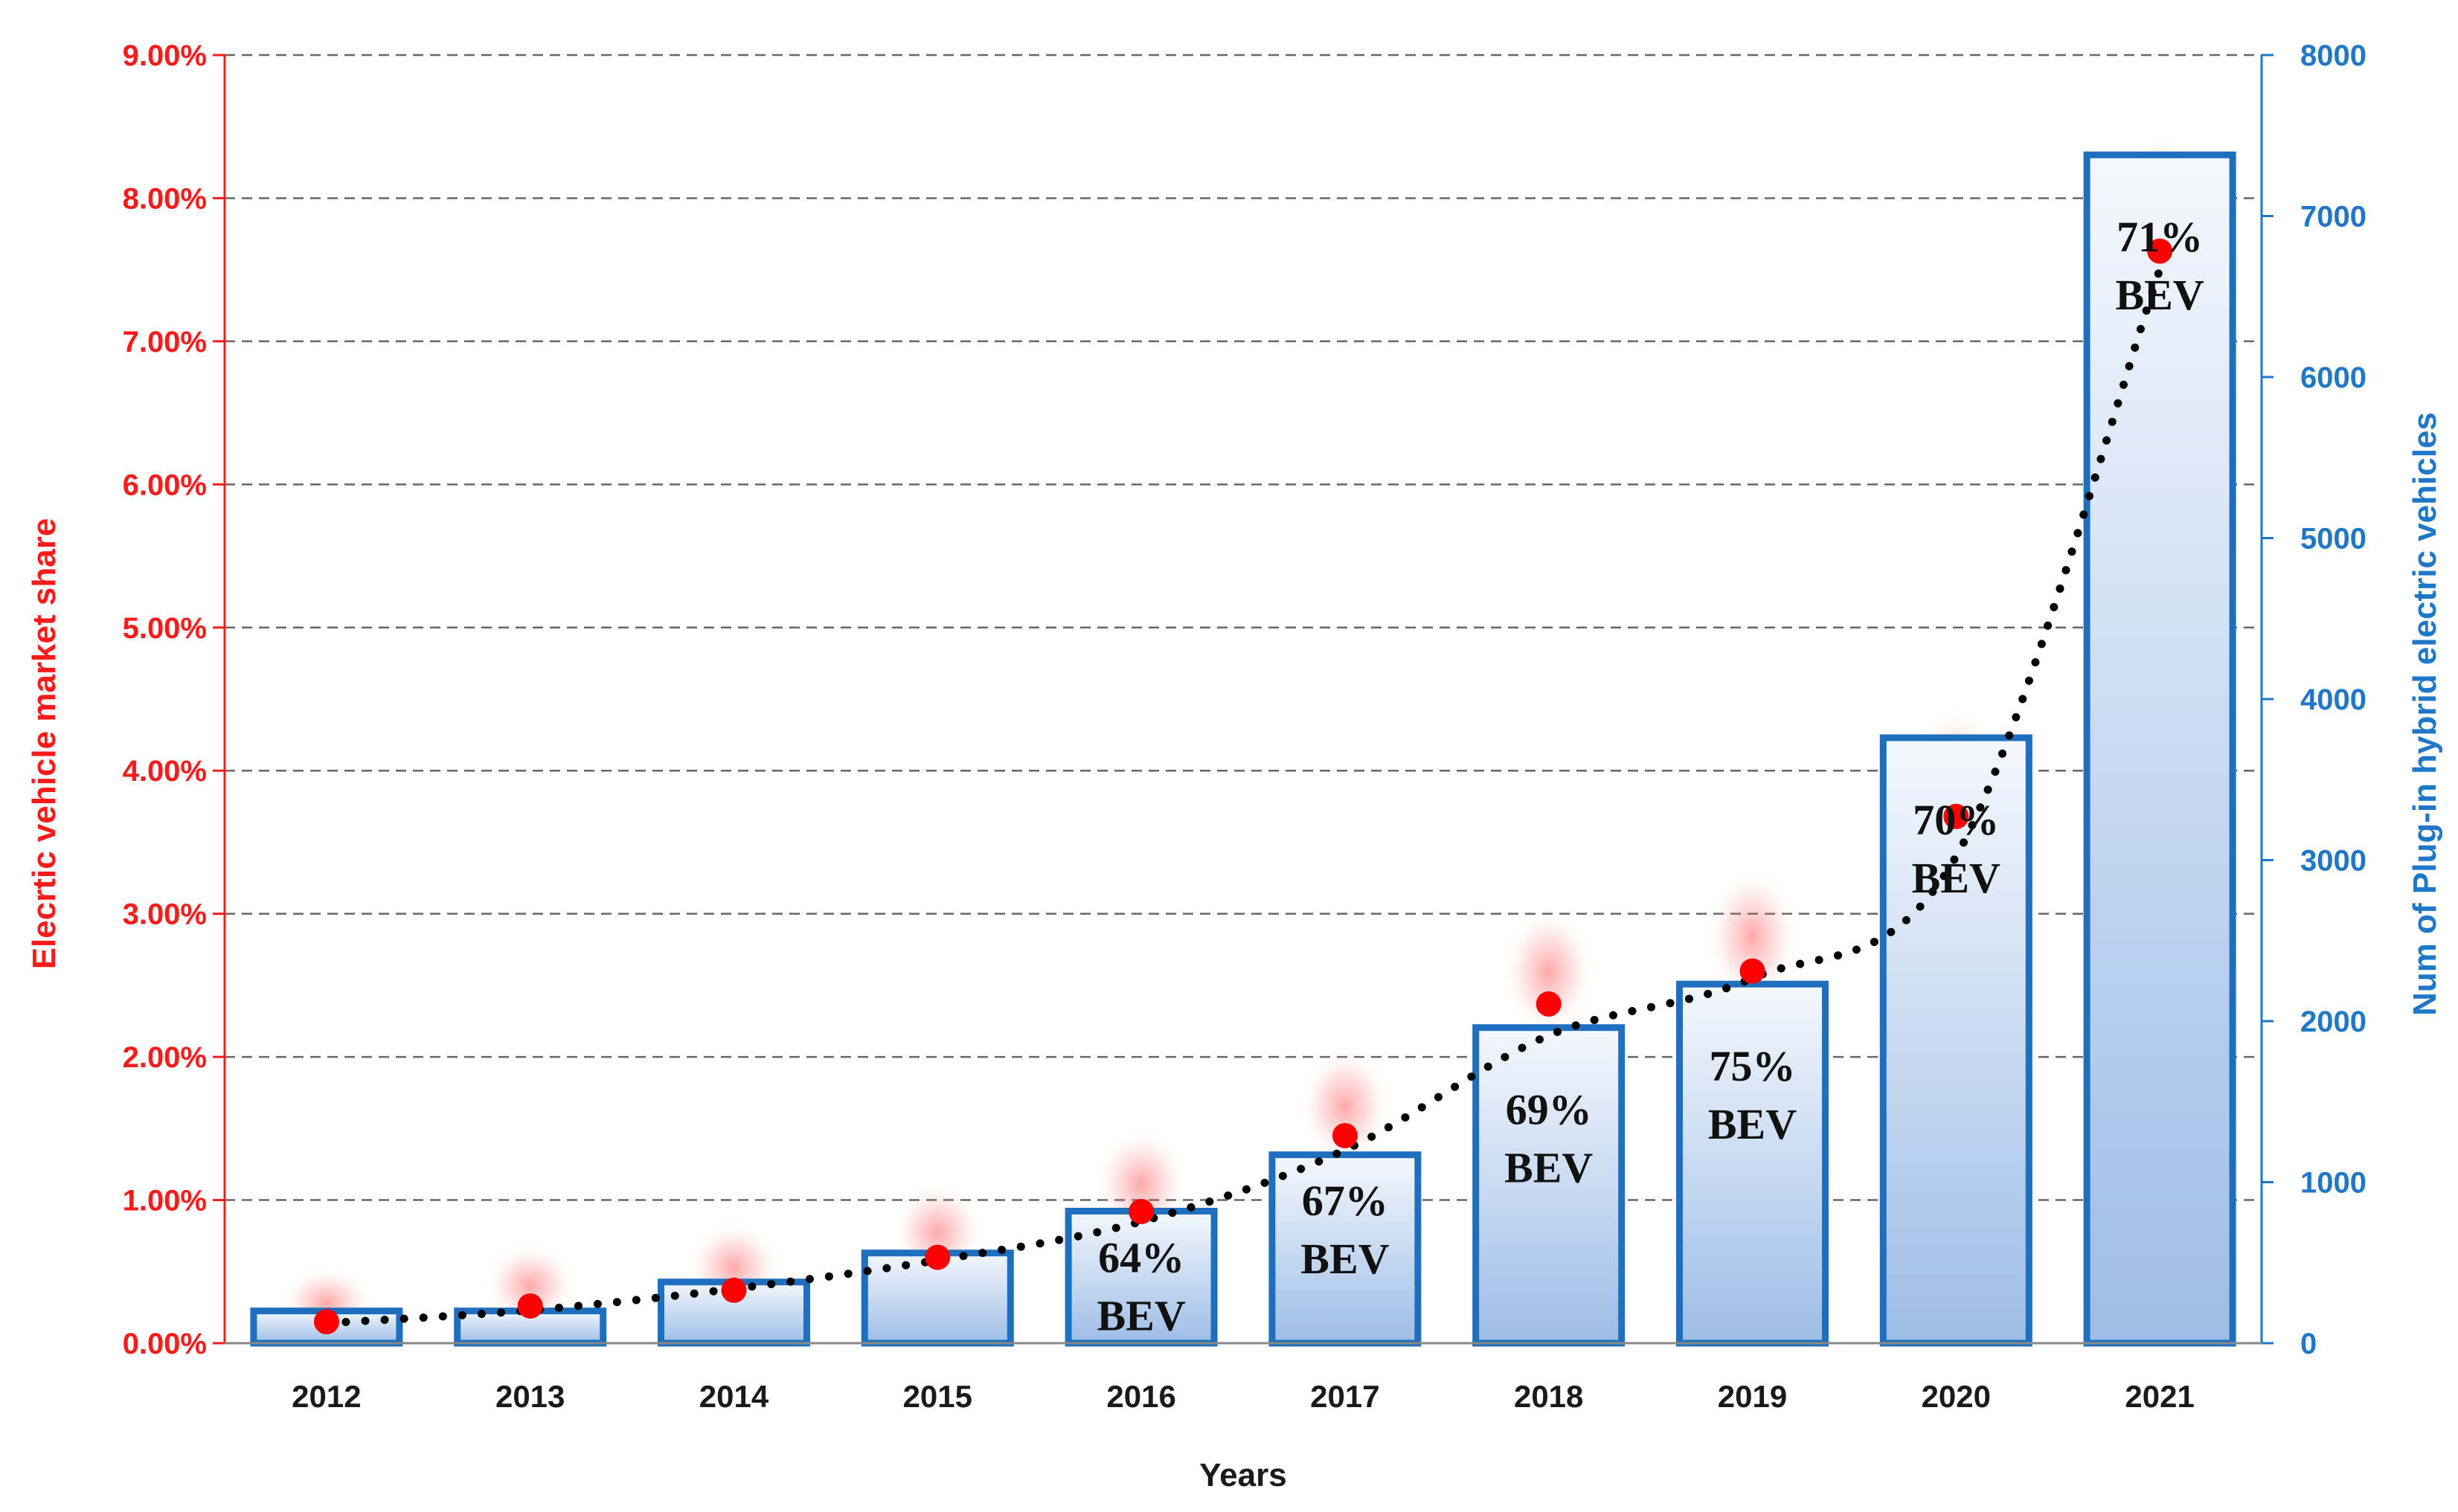  Describe the element at coordinates (734, 1396) in the screenshot. I see `x-tick-label: 2014` at that location.